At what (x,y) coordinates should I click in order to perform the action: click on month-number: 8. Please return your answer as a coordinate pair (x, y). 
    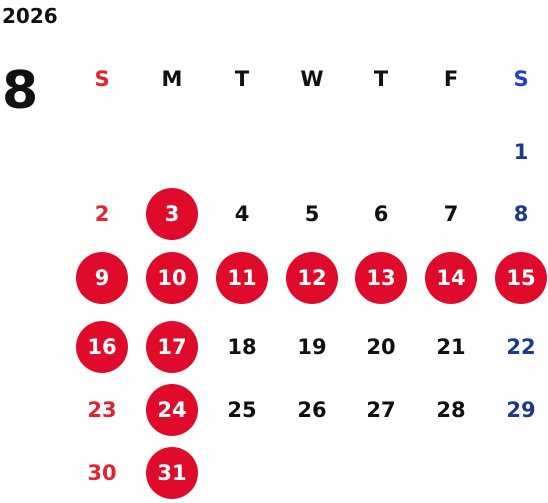
    Looking at the image, I should click on (20, 91).